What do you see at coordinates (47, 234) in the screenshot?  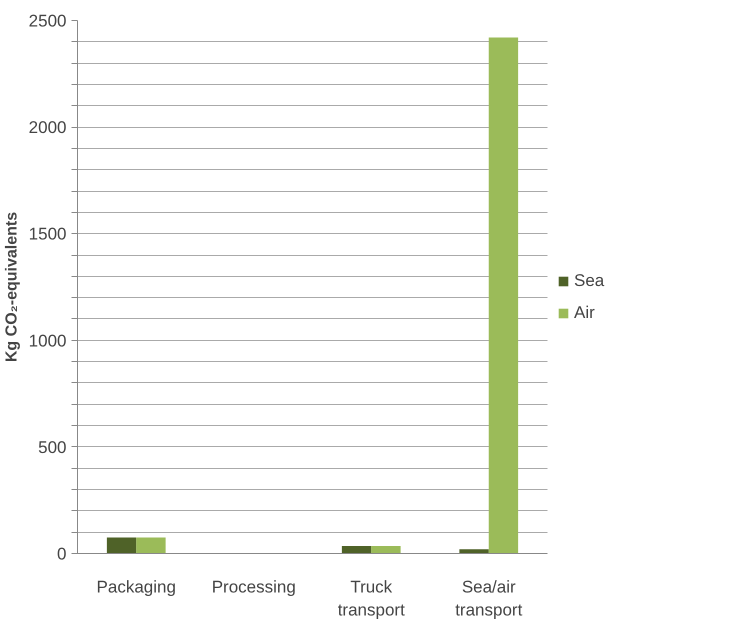 I see `y-tick-label: 1500` at bounding box center [47, 234].